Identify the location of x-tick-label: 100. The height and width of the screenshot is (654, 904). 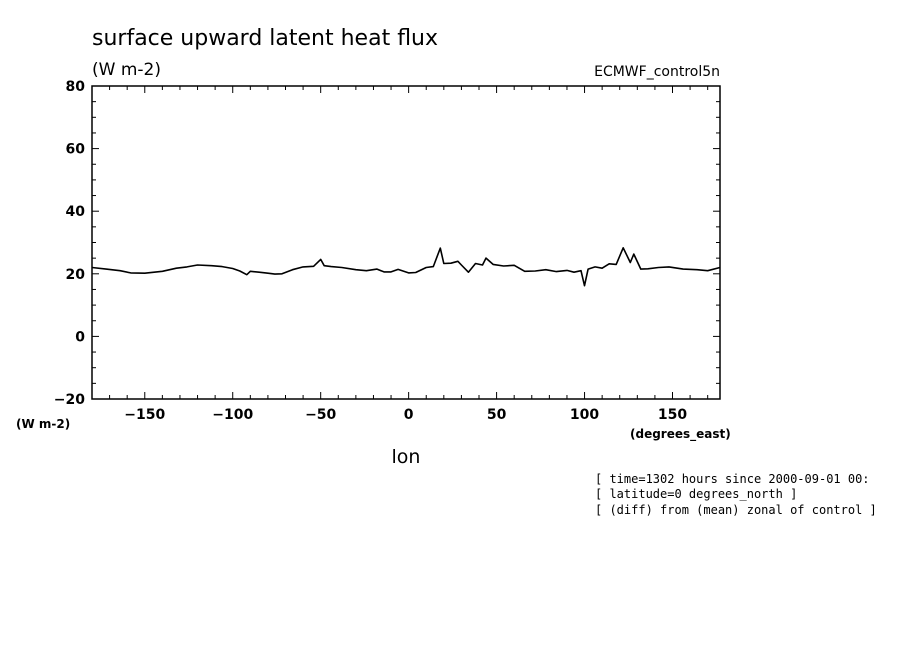
(584, 415).